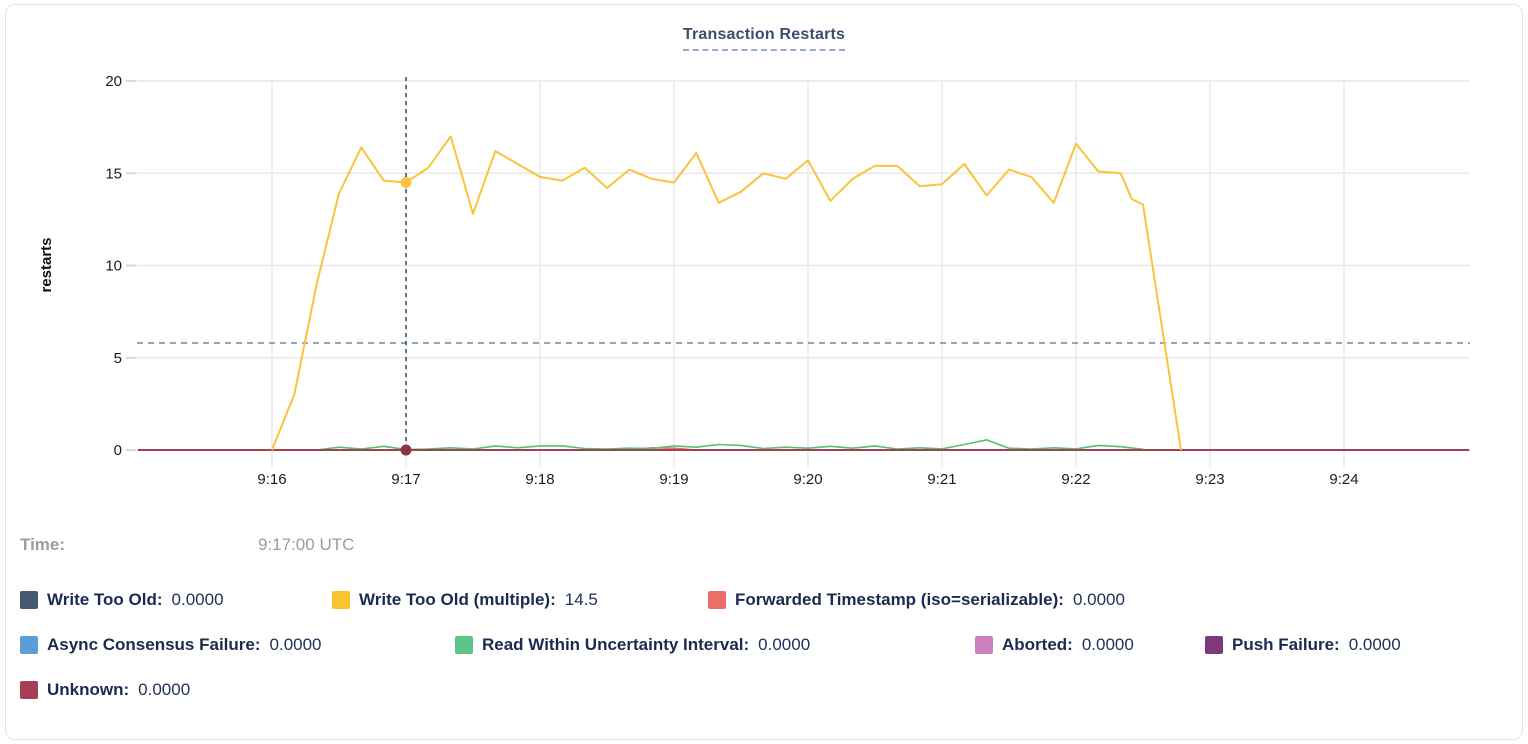 The image size is (1528, 744). What do you see at coordinates (539, 479) in the screenshot?
I see `x-tick-label: 9:18` at bounding box center [539, 479].